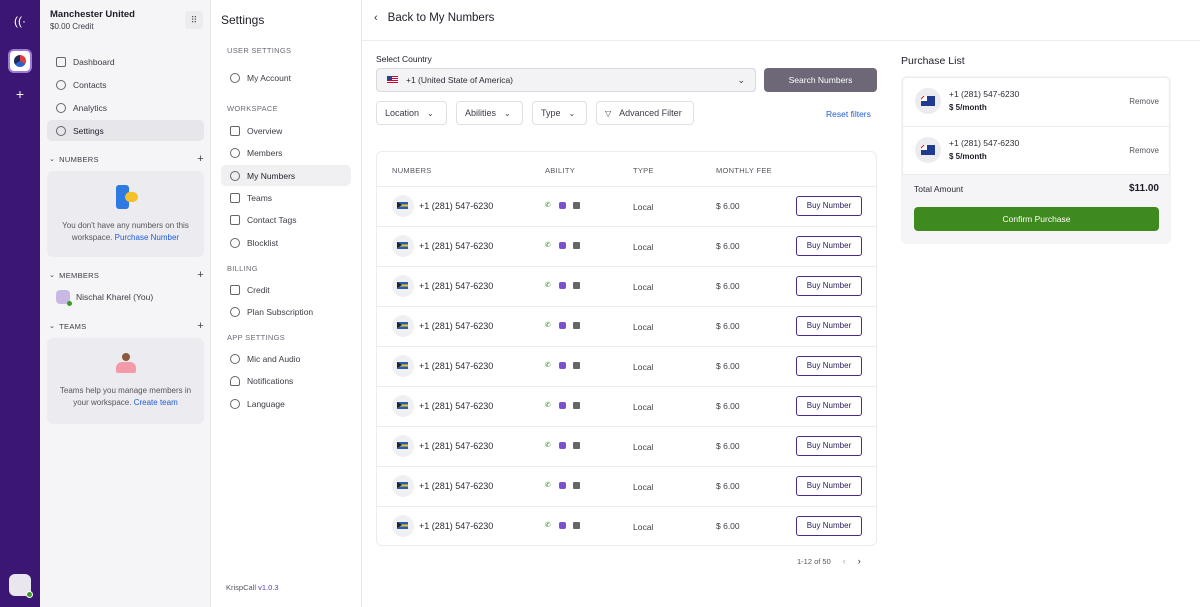 The width and height of the screenshot is (1200, 607). I want to click on dashboard-icon, so click(61, 61).